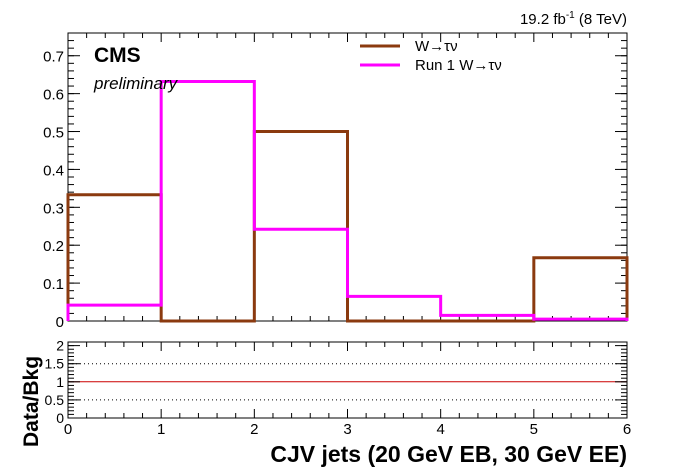 The image size is (696, 472). What do you see at coordinates (31, 401) in the screenshot?
I see `ratio-y-axis-label: Data/Bkg` at bounding box center [31, 401].